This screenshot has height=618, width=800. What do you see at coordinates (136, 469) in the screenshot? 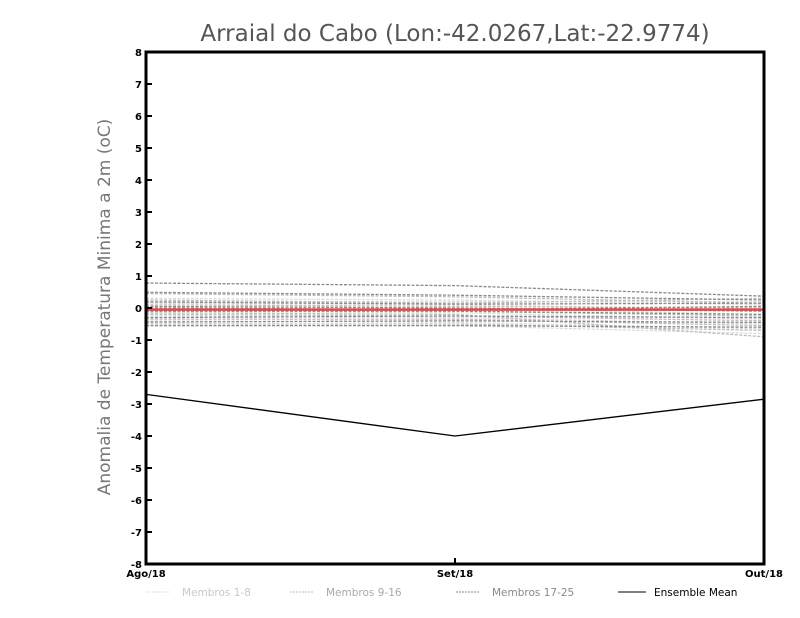
I see `y-tick-label: -5` at bounding box center [136, 469].